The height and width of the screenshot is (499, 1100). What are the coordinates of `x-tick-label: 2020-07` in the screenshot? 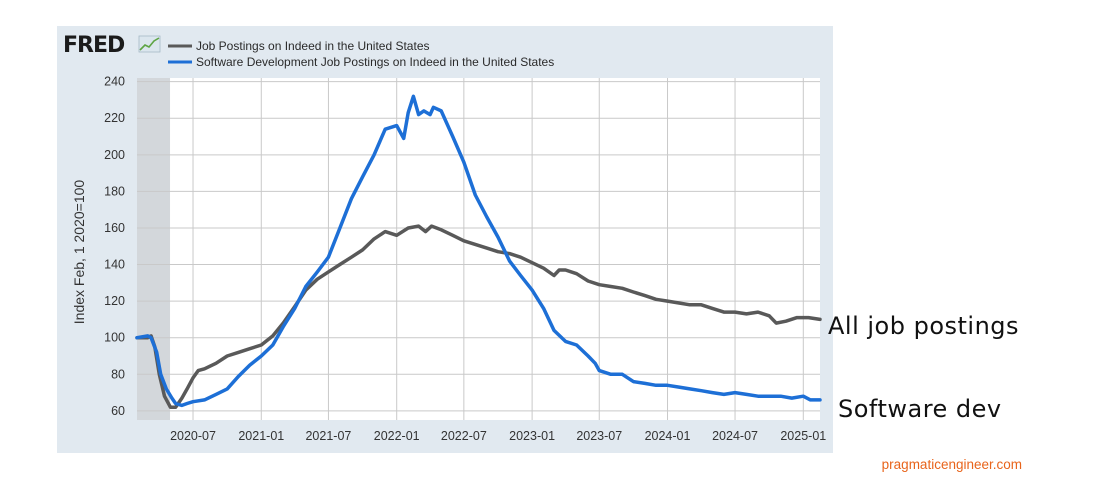 It's located at (193, 436).